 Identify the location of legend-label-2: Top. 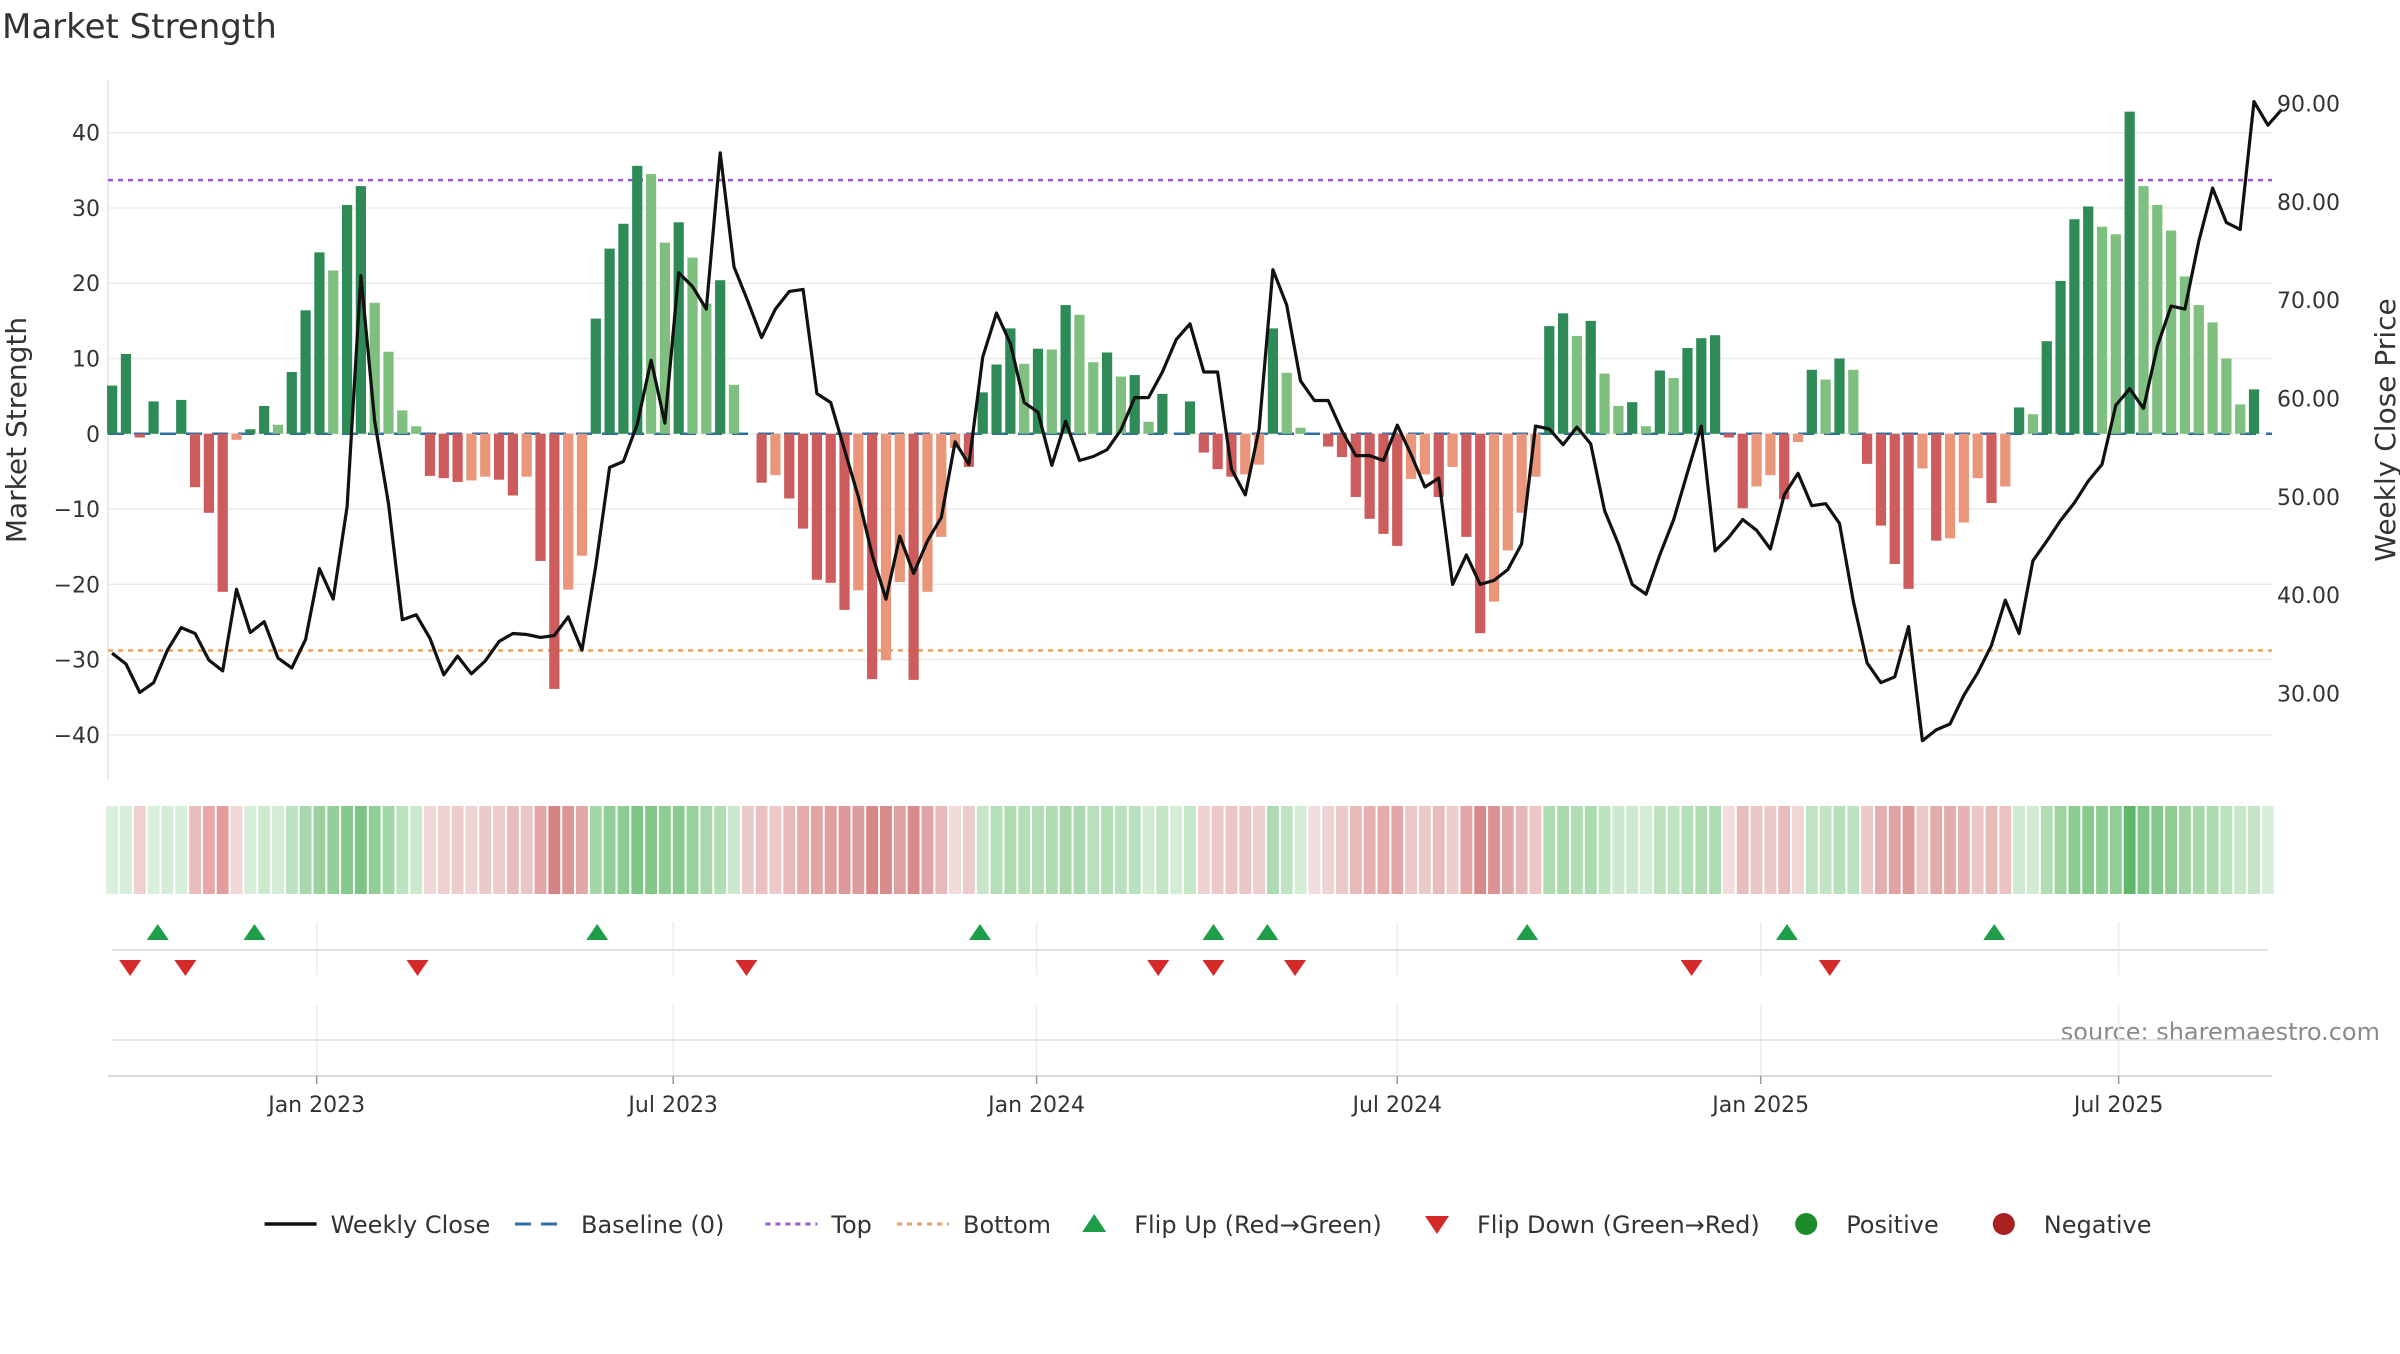
(851, 1225).